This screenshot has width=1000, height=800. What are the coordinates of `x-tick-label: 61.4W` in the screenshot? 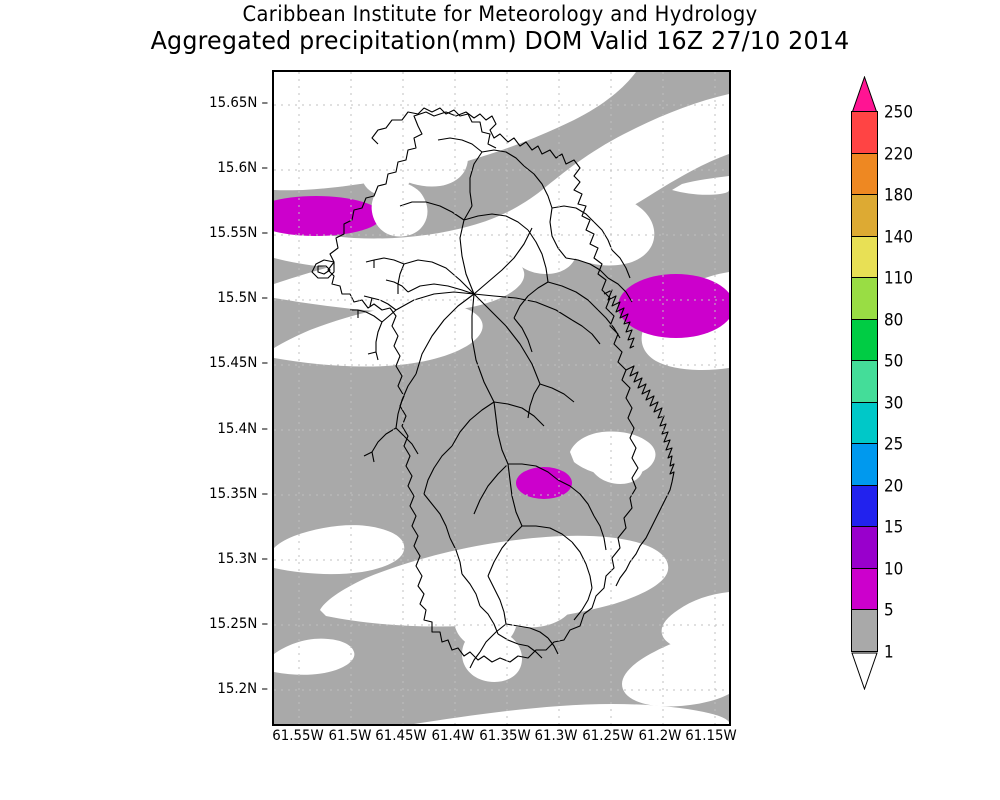 It's located at (453, 736).